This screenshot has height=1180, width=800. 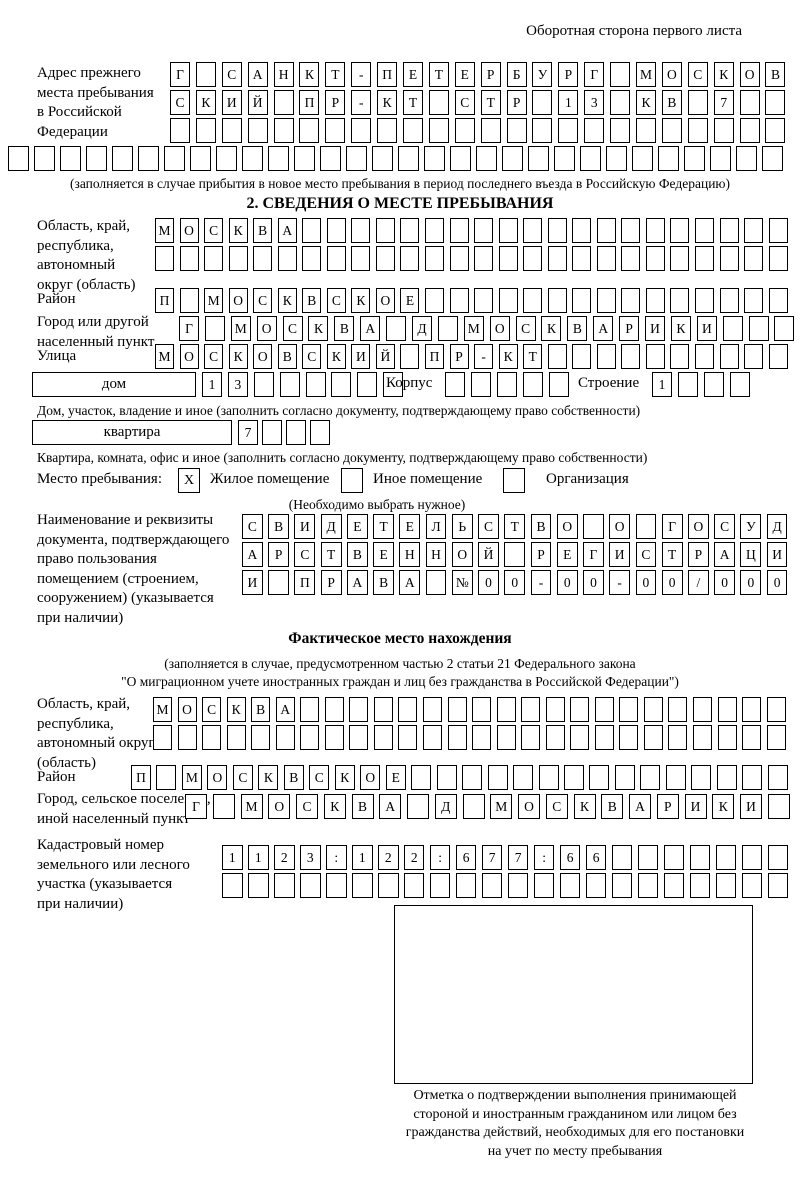 I want to click on char-box: 0, so click(x=672, y=582).